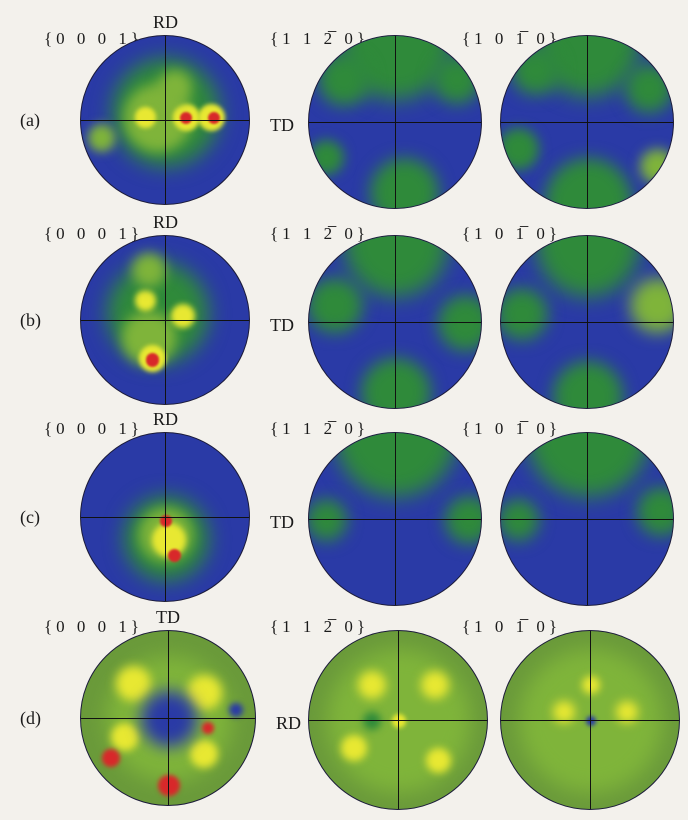  What do you see at coordinates (30, 320) in the screenshot?
I see `row-label-b: (b)` at bounding box center [30, 320].